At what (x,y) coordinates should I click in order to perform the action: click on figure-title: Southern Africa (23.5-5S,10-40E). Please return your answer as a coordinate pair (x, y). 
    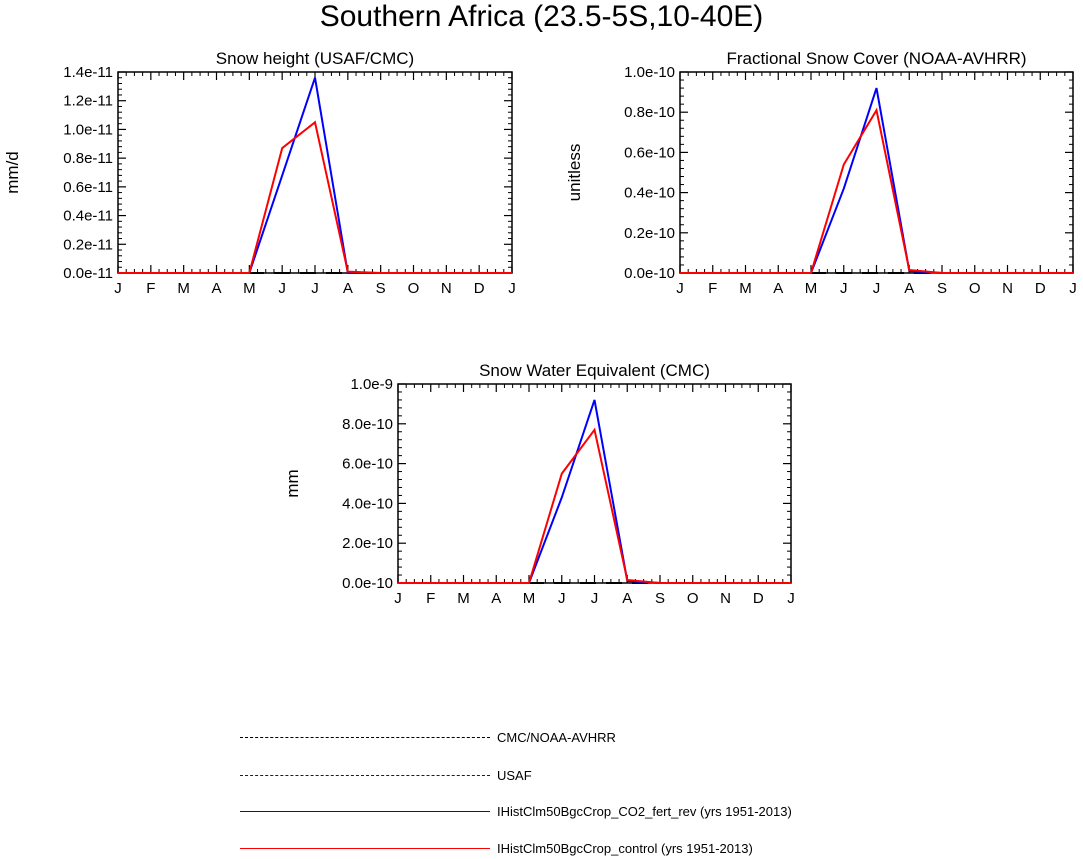
    Looking at the image, I should click on (541, 16).